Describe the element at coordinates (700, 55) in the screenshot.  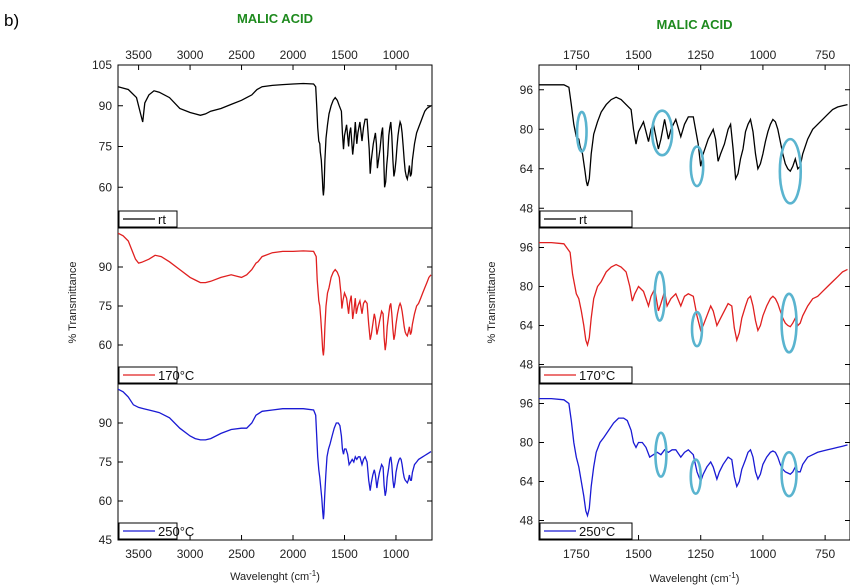
I see `top-x-tick-label: 1250` at that location.